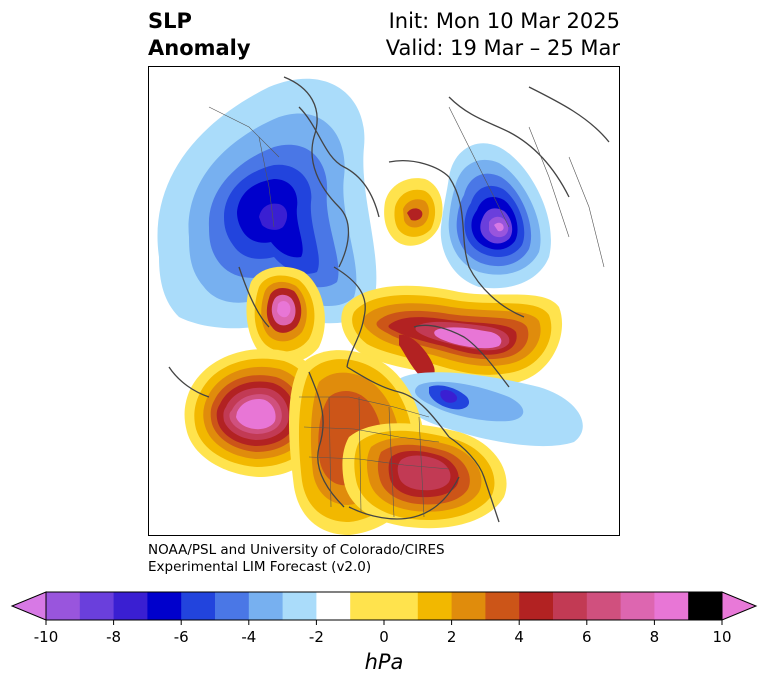  Describe the element at coordinates (28, 606) in the screenshot. I see `colorbar-extend-low` at that location.